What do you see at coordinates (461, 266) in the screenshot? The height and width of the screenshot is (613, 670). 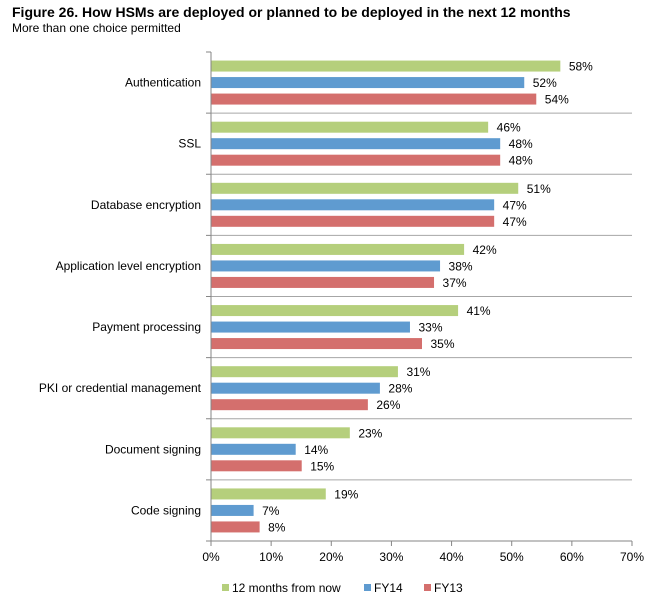 I see `data-label: 38%` at bounding box center [461, 266].